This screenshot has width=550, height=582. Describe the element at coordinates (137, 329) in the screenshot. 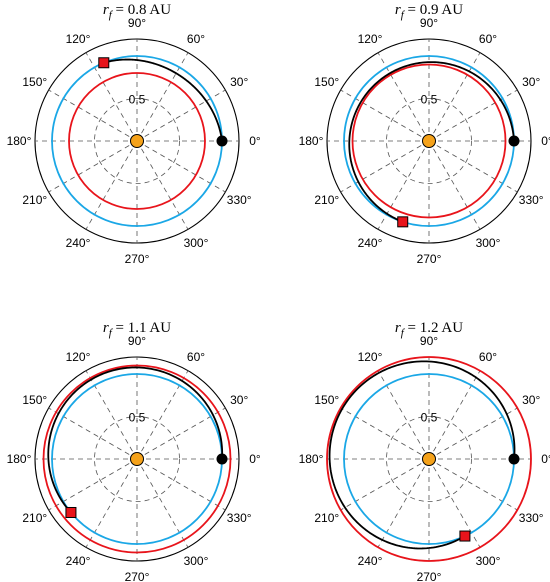

I see `panel-title: rf = 1.1 AU` at that location.